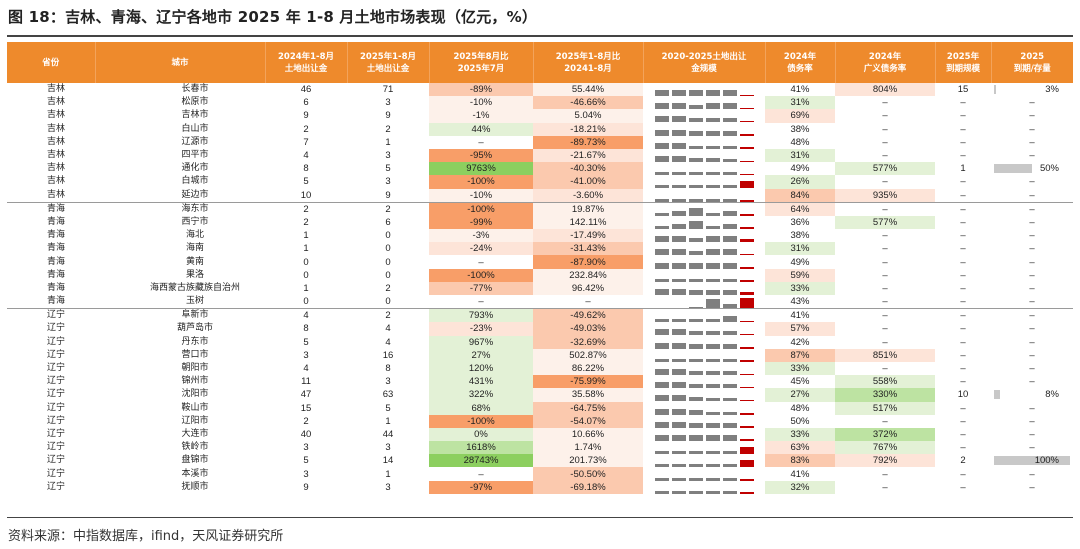 This screenshot has height=549, width=1080. I want to click on broad-debt-ratio-cell: 558%, so click(885, 382).